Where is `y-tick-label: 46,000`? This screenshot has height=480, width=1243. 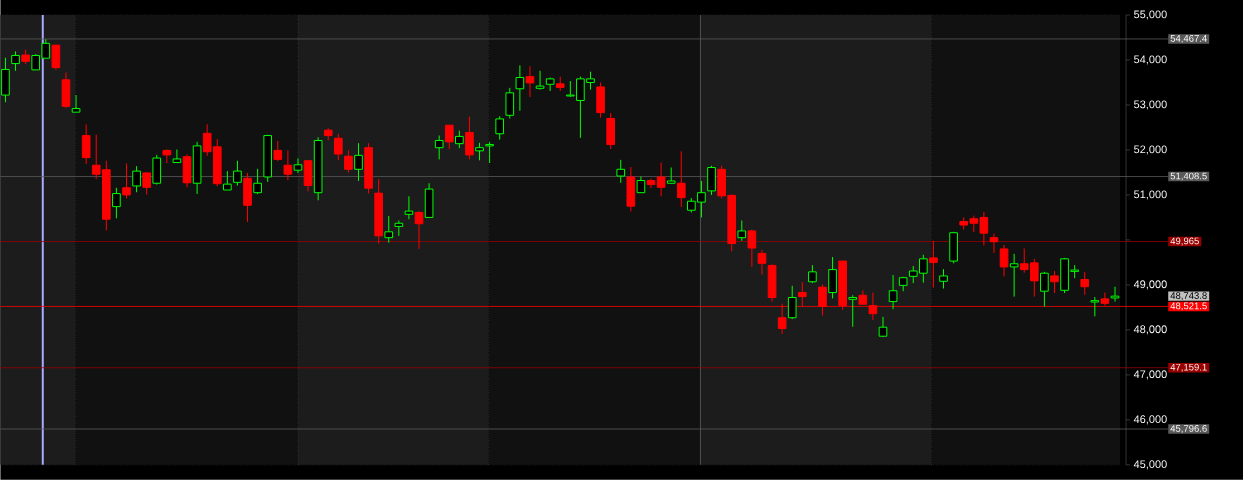 y-tick-label: 46,000 is located at coordinates (1150, 420).